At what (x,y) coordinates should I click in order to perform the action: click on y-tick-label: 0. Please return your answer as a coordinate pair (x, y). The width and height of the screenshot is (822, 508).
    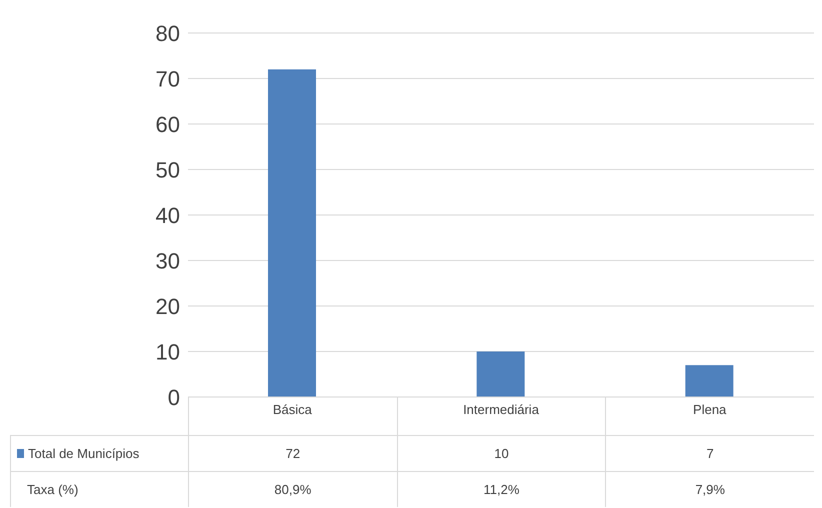
    Looking at the image, I should click on (174, 397).